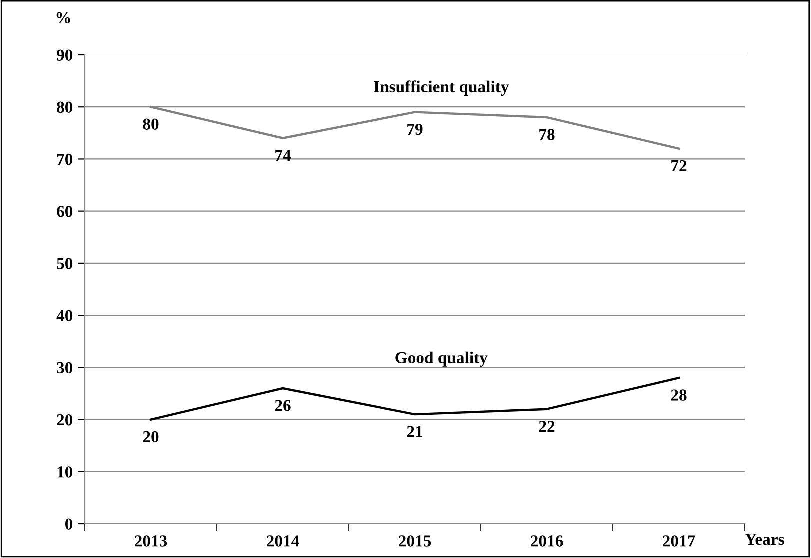 The height and width of the screenshot is (558, 811). What do you see at coordinates (547, 541) in the screenshot?
I see `x-tick-label: 2016` at bounding box center [547, 541].